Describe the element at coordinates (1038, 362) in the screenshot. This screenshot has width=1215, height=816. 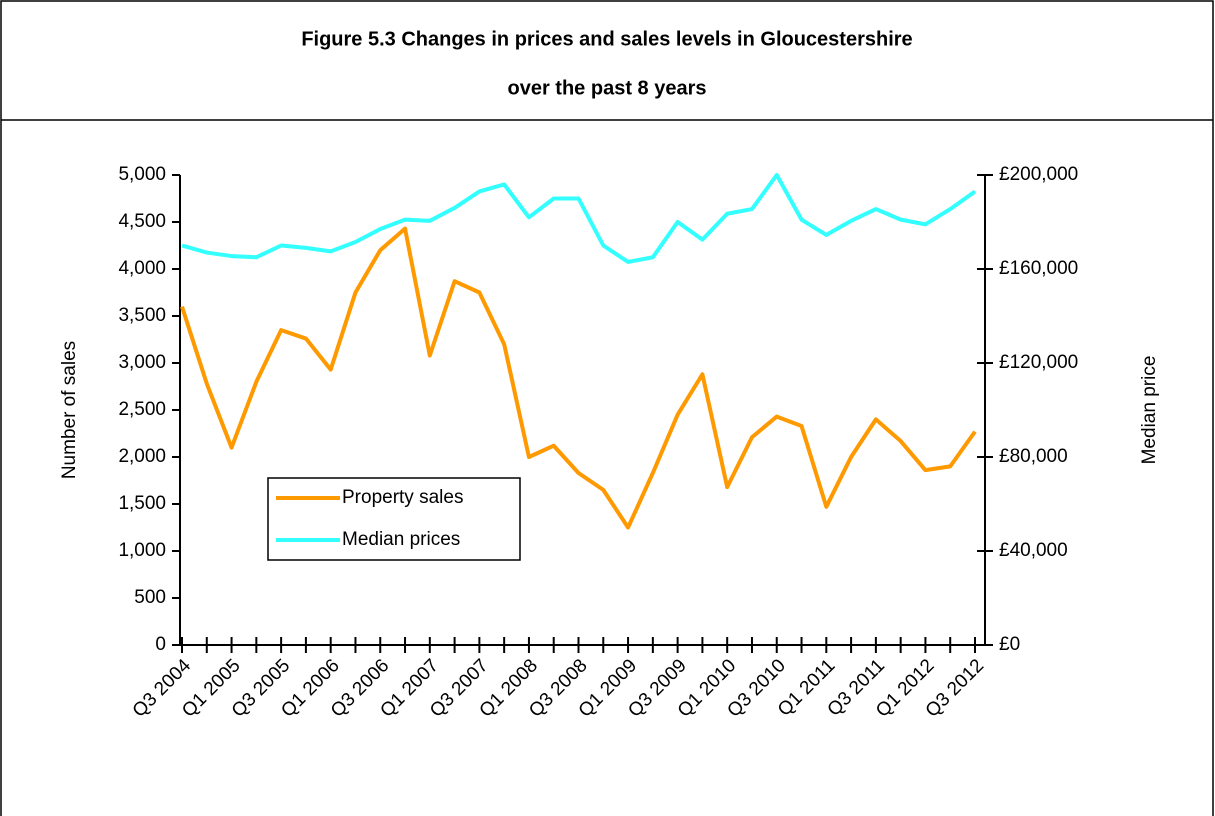
I see `y2-tick-label: £120,000` at that location.